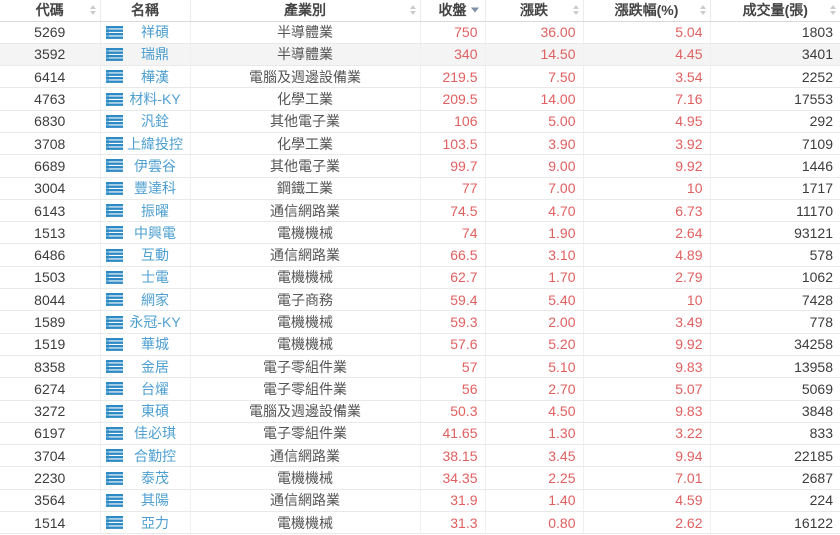 Image resolution: width=840 pixels, height=535 pixels. I want to click on stock-name-link: 瑞鼎, so click(155, 54).